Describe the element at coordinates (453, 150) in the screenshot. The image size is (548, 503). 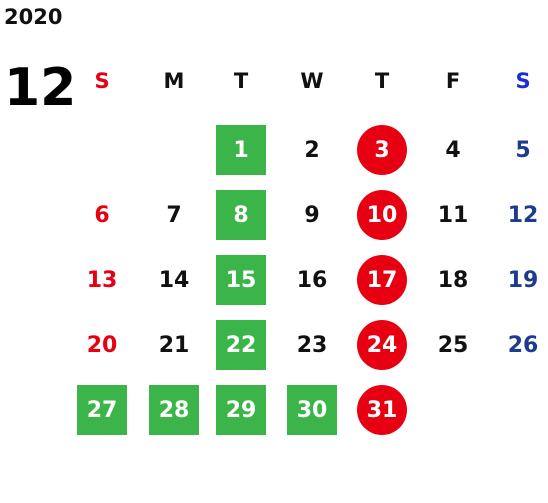
I see `day-cell-4: 4` at that location.